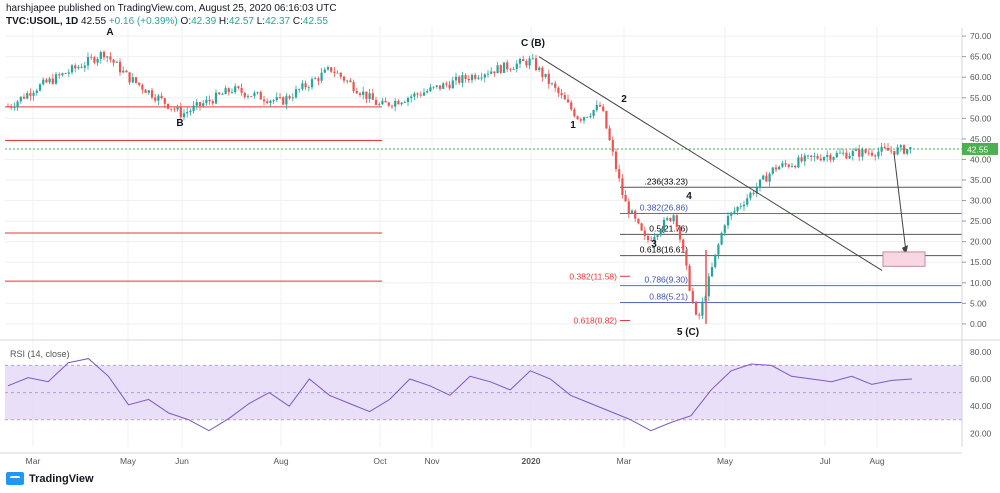 This screenshot has height=493, width=1000. I want to click on wave-label: 1, so click(573, 125).